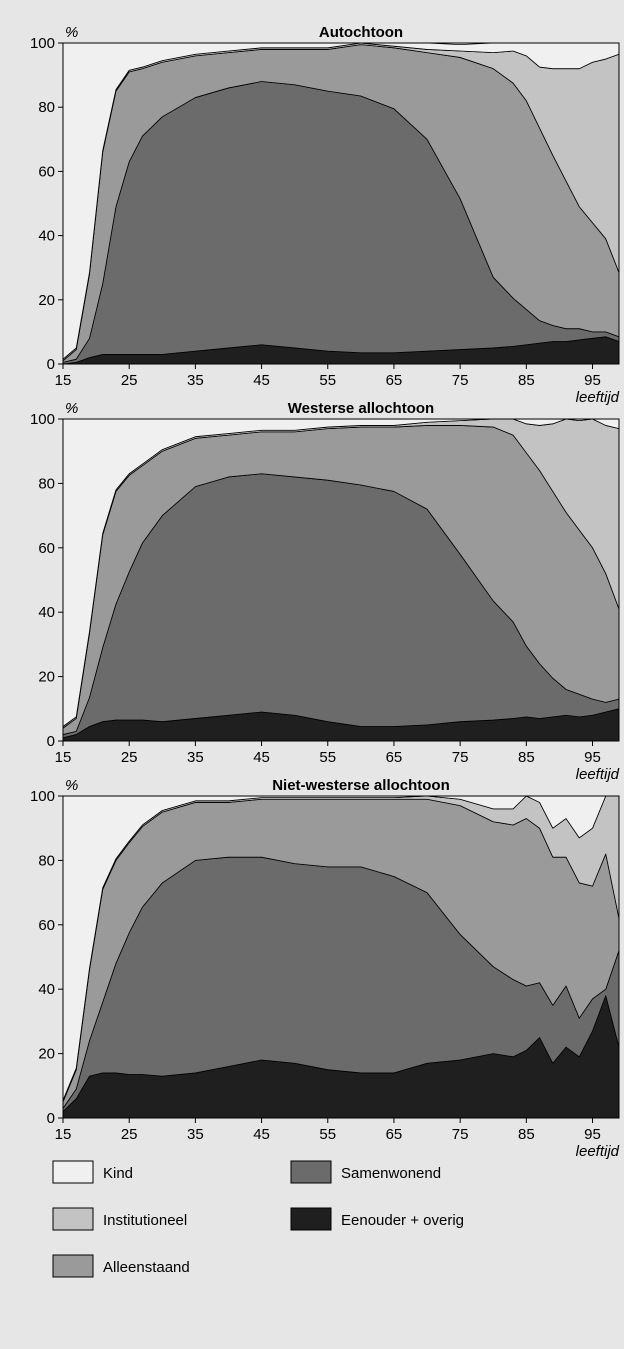 This screenshot has height=1349, width=624. What do you see at coordinates (402, 1220) in the screenshot?
I see `legend-label: Eenouder + overig` at bounding box center [402, 1220].